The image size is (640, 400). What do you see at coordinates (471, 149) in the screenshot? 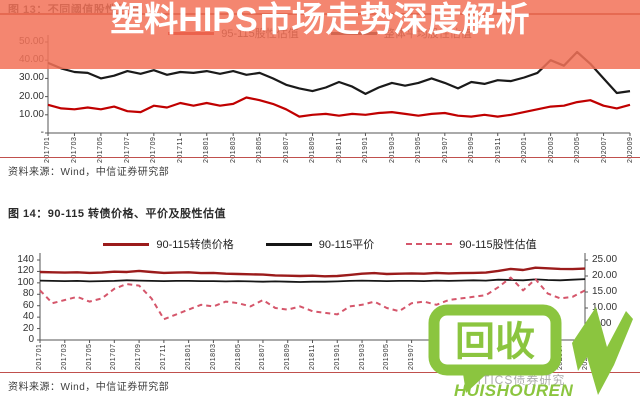
I see `axis-tick-label: 201909` at bounding box center [471, 149].